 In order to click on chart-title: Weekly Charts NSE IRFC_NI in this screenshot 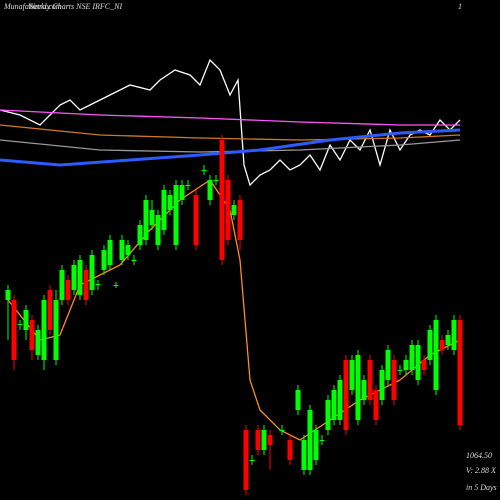, I will do `click(75, 6)`.